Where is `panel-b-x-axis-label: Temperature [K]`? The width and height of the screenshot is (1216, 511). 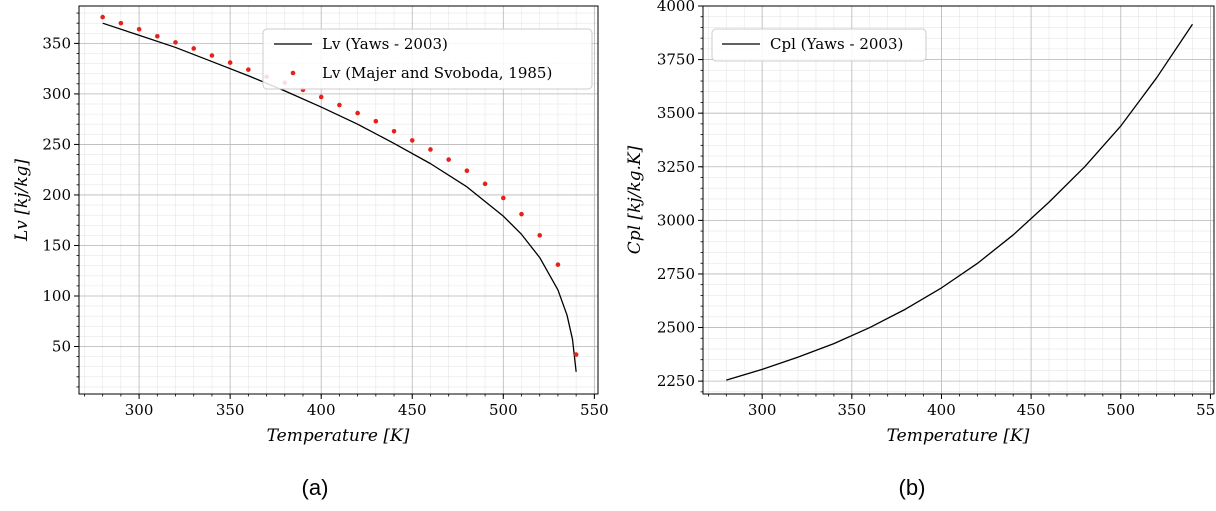 panel-b-x-axis-label: Temperature [K] is located at coordinates (958, 436).